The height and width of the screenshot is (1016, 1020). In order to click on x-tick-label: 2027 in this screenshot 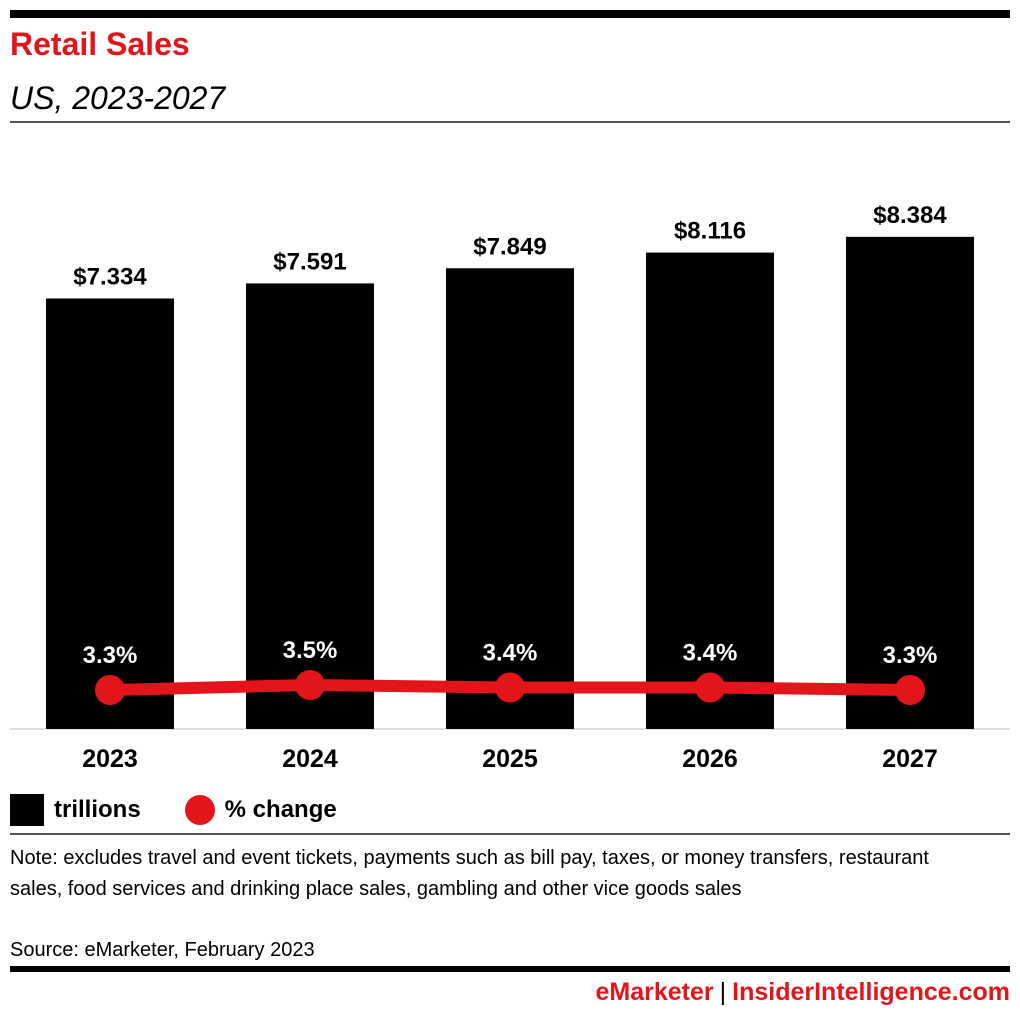, I will do `click(910, 759)`.